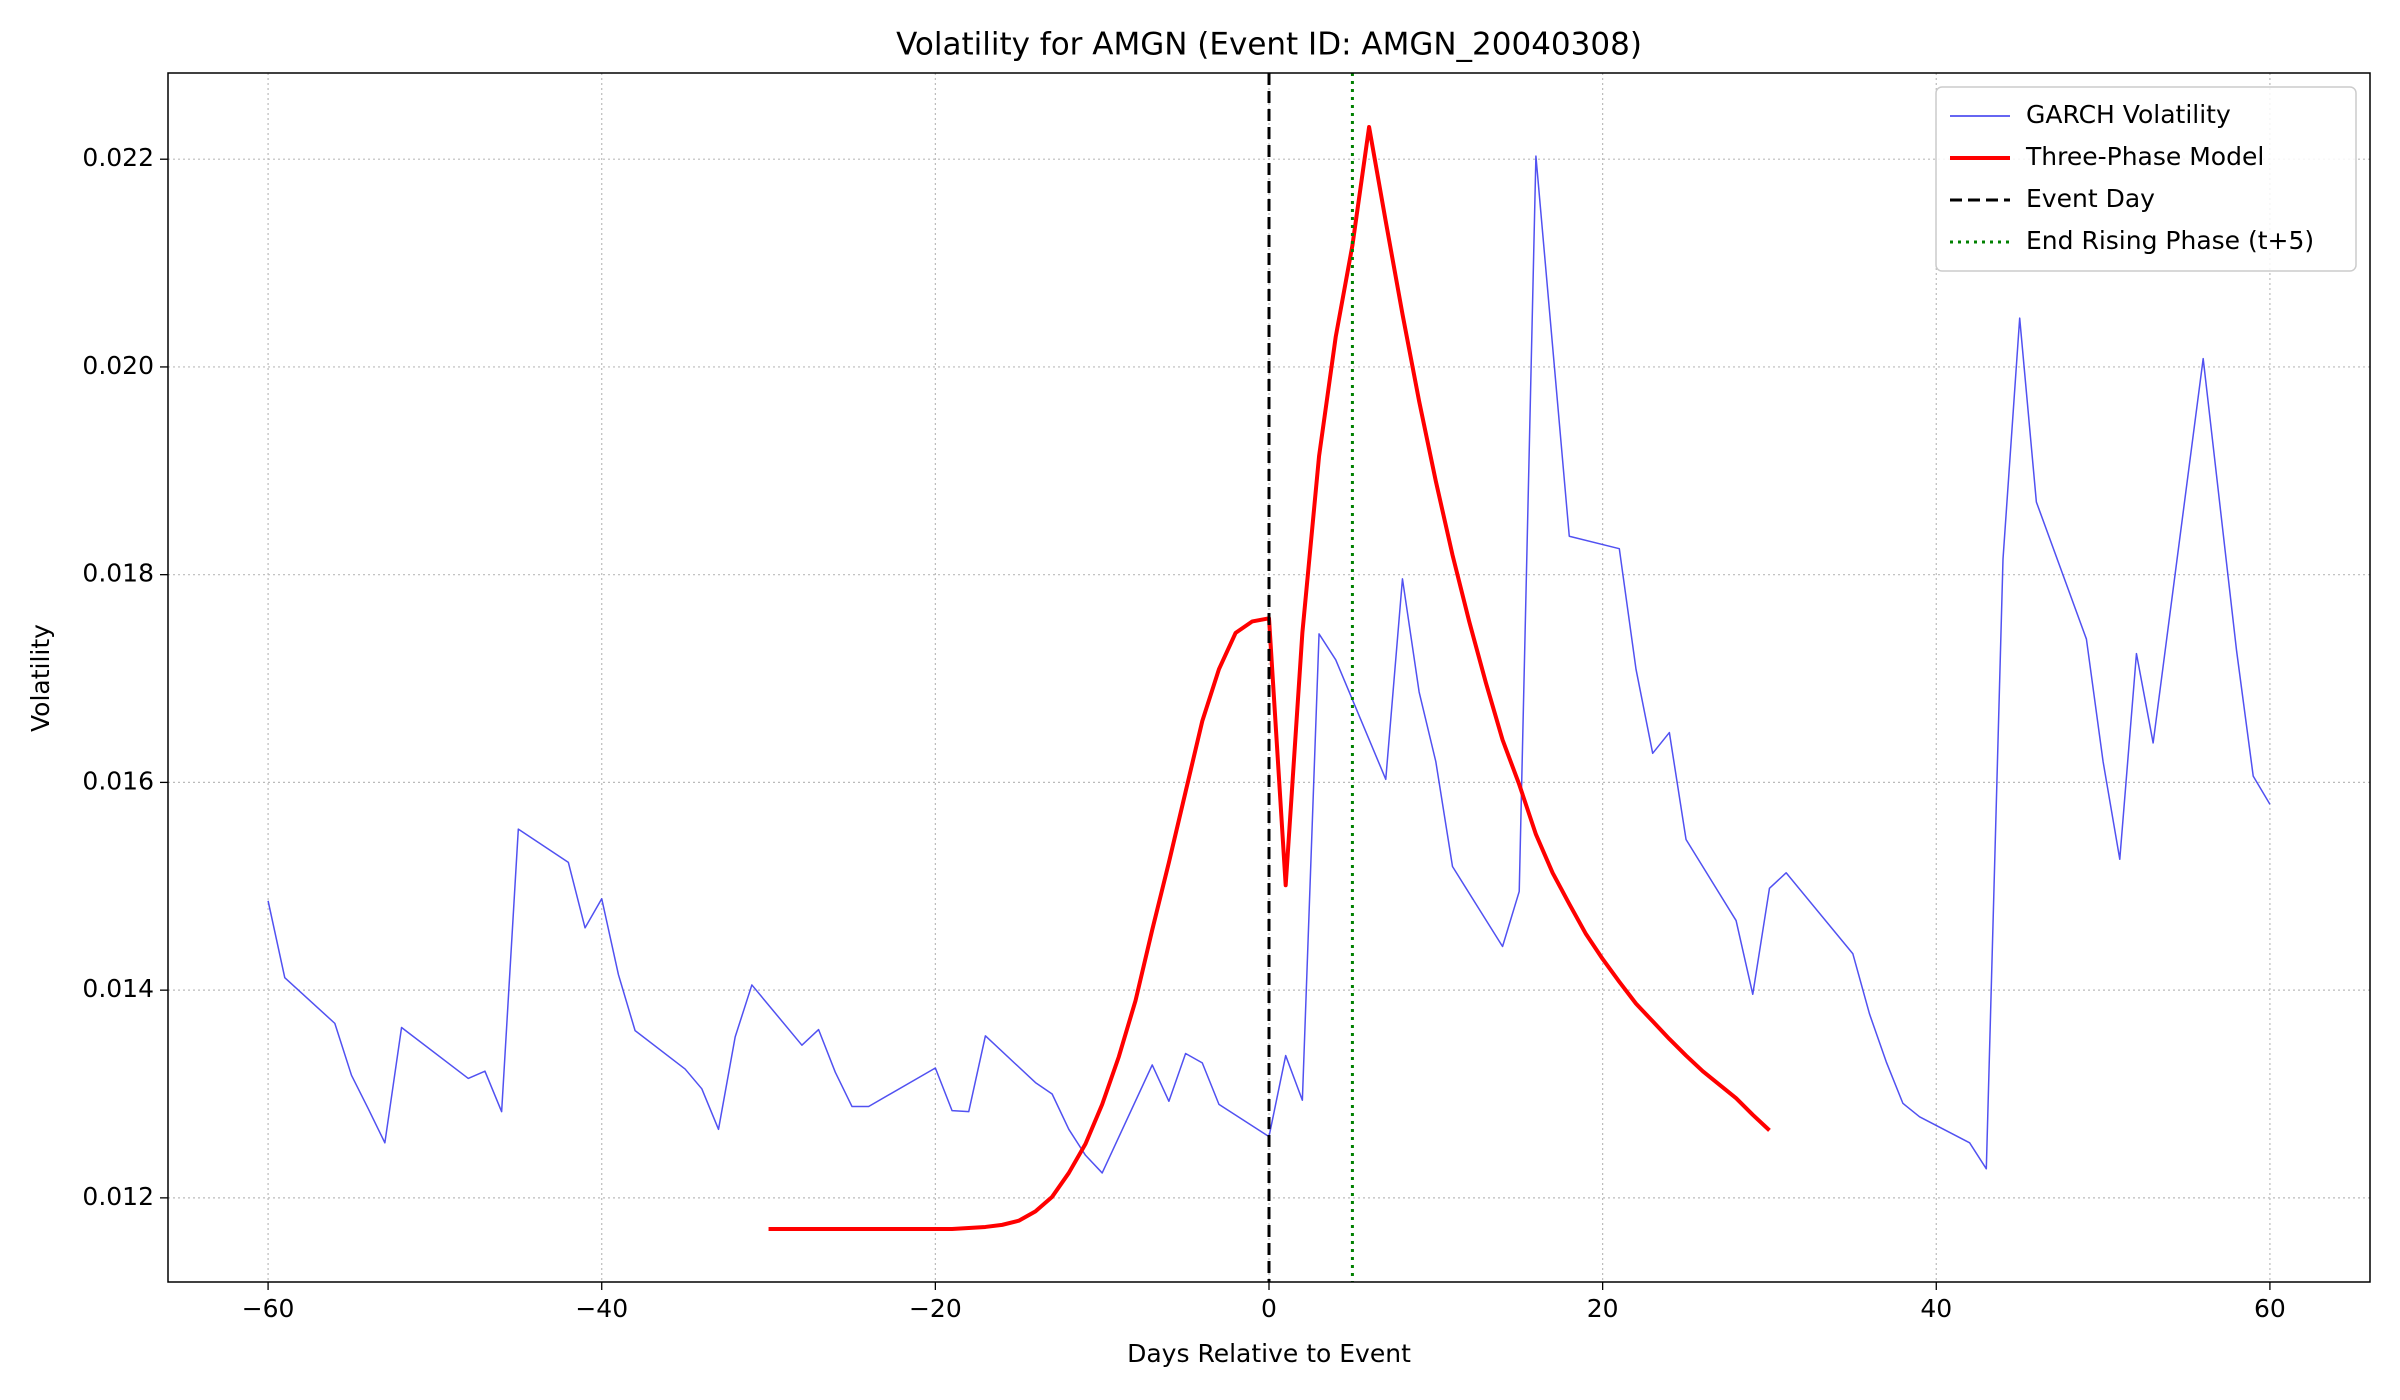 This screenshot has width=2400, height=1400. Describe the element at coordinates (2170, 240) in the screenshot. I see `legend-label: End Rising Phase (t+5)` at that location.